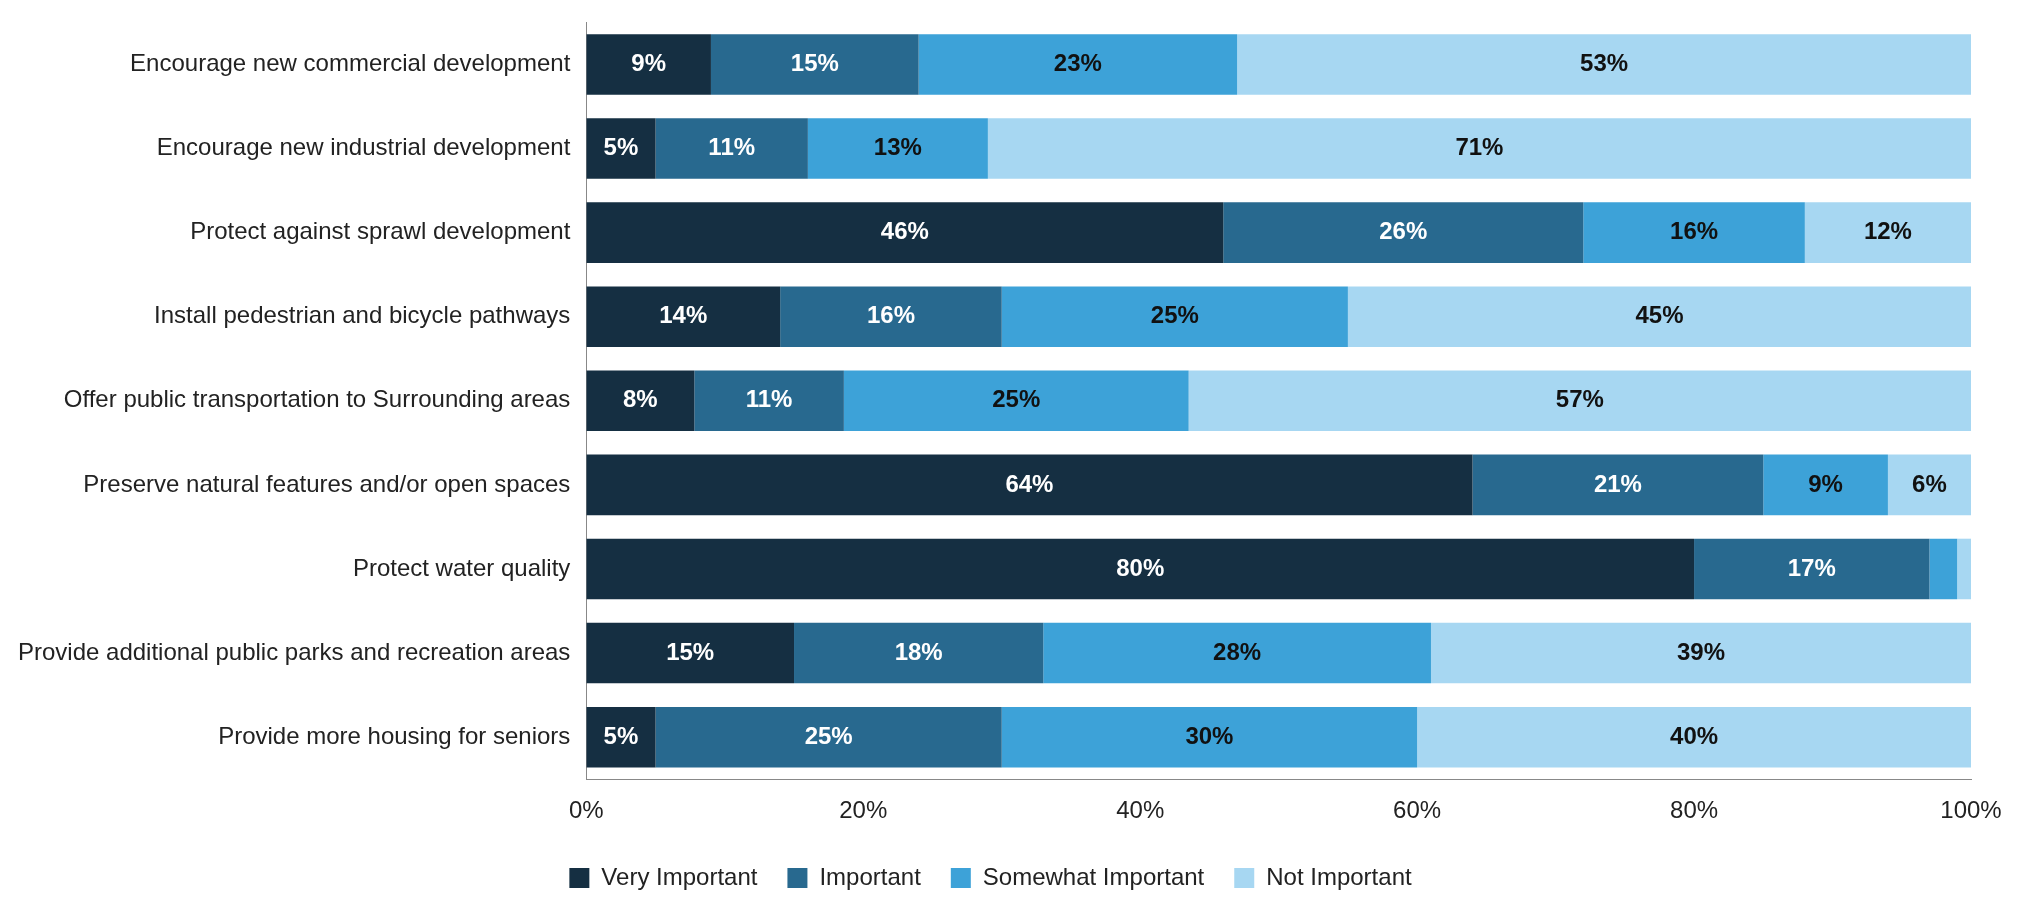  What do you see at coordinates (1339, 876) in the screenshot?
I see `legend-label: Not Important` at bounding box center [1339, 876].